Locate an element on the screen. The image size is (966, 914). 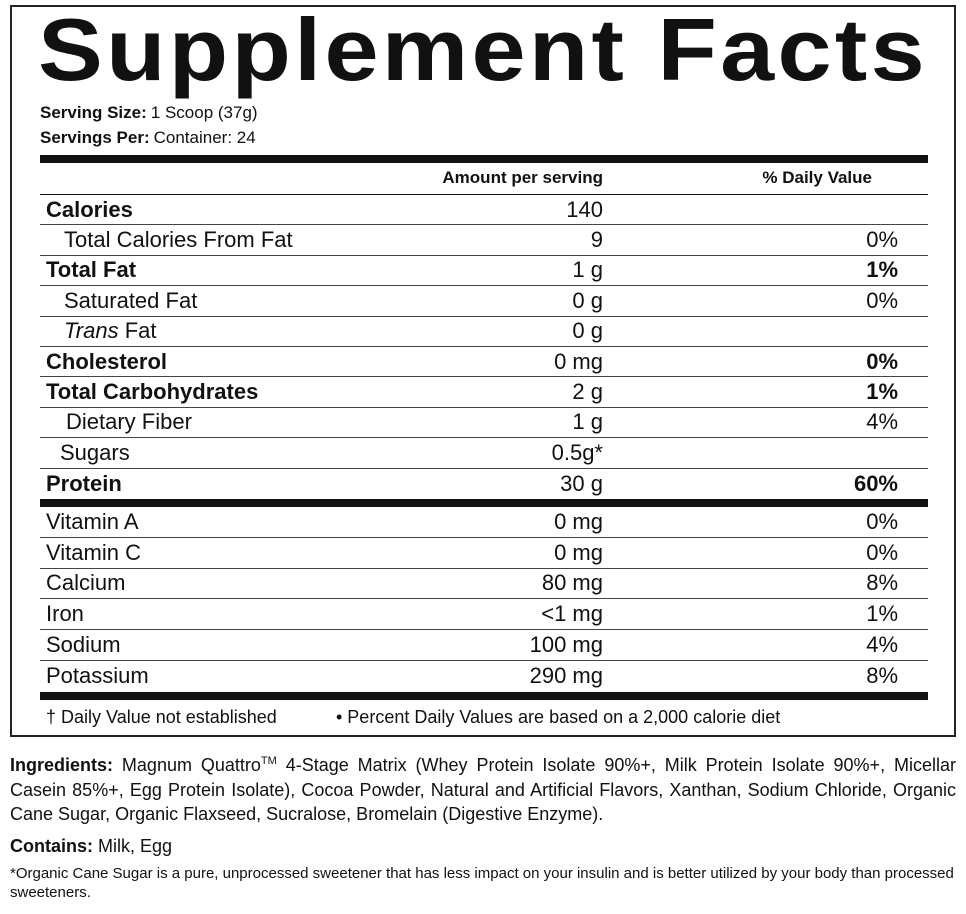
servings-per: Servings Per: Container: 24 is located at coordinates (148, 138).